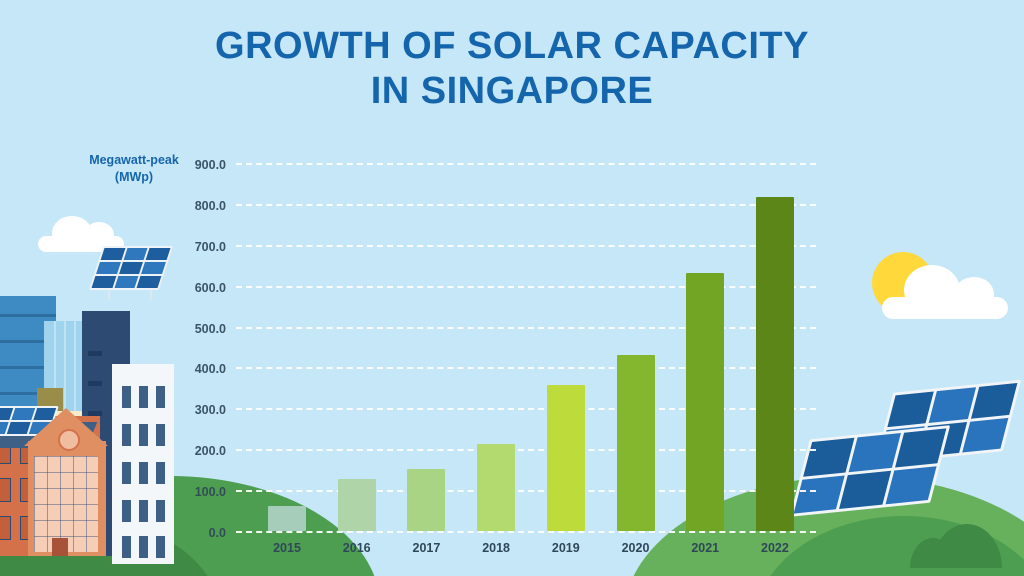 The image size is (1024, 576). Describe the element at coordinates (357, 359) in the screenshot. I see `bar-group: 2016` at that location.